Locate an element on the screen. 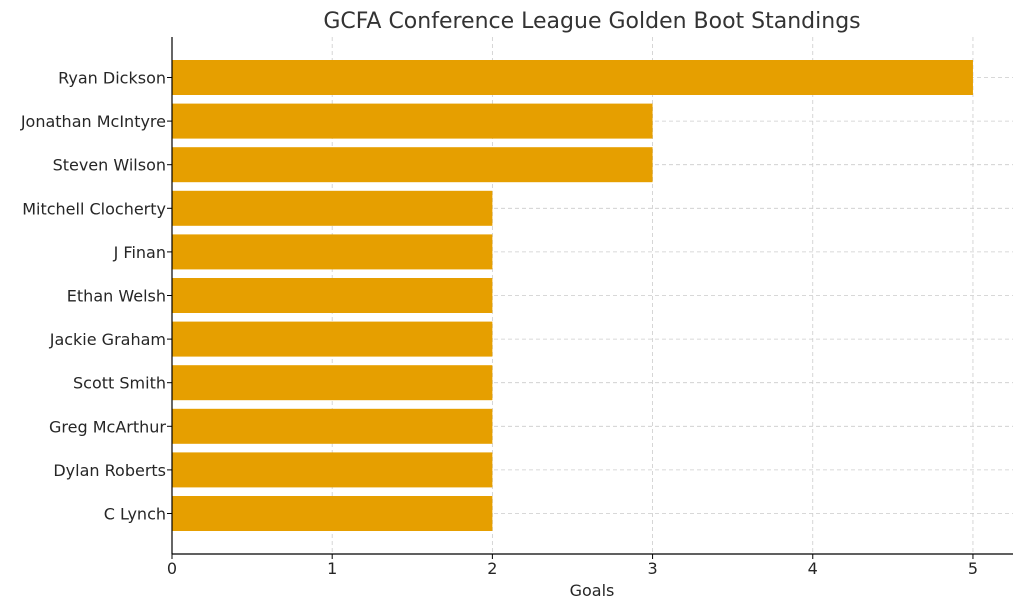 This screenshot has height=610, width=1023. x-tick-label: 3 is located at coordinates (652, 568).